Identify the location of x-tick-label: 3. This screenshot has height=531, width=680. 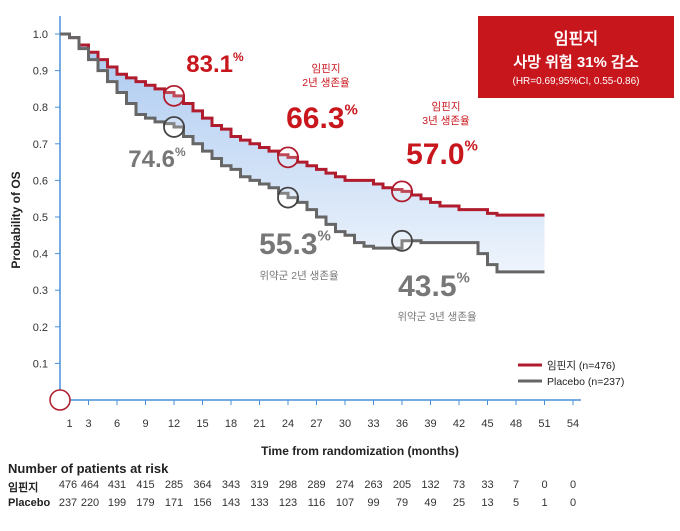
(88, 424).